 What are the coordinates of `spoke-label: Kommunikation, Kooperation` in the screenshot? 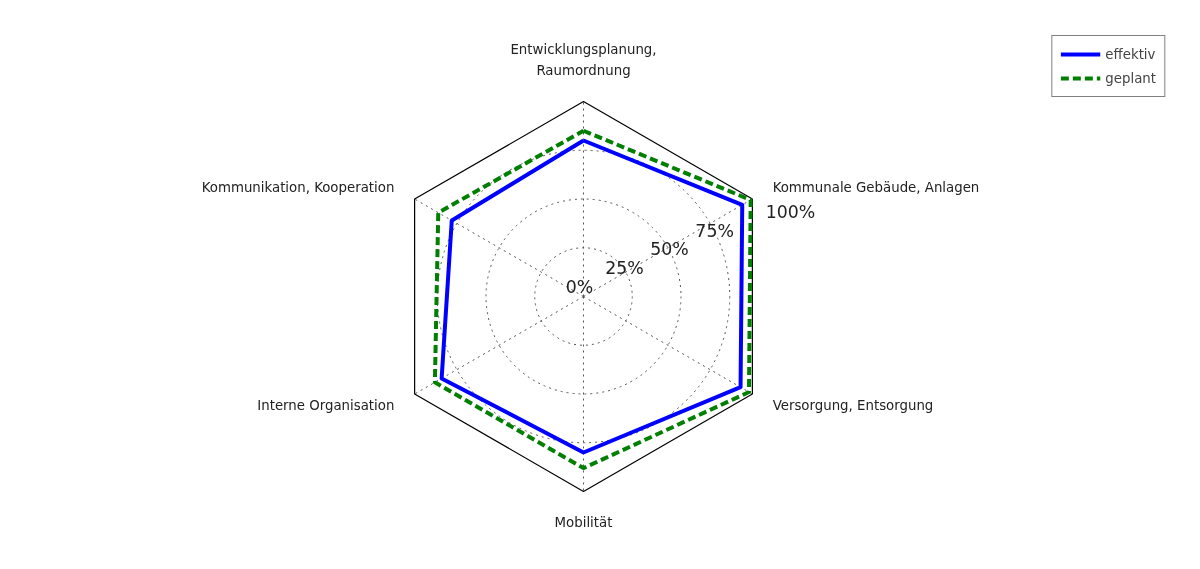 It's located at (298, 187).